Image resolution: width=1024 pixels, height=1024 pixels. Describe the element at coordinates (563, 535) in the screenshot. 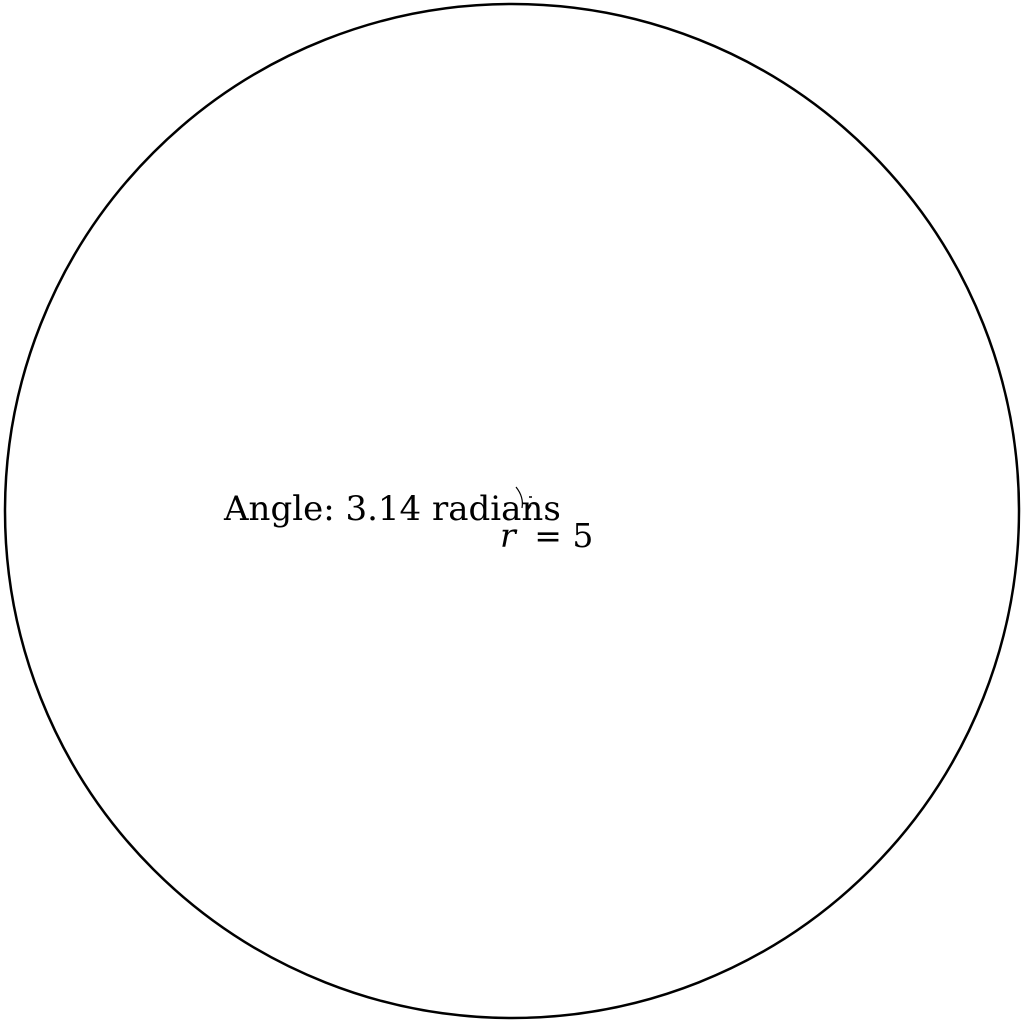

I see `radius-value: = 5` at that location.